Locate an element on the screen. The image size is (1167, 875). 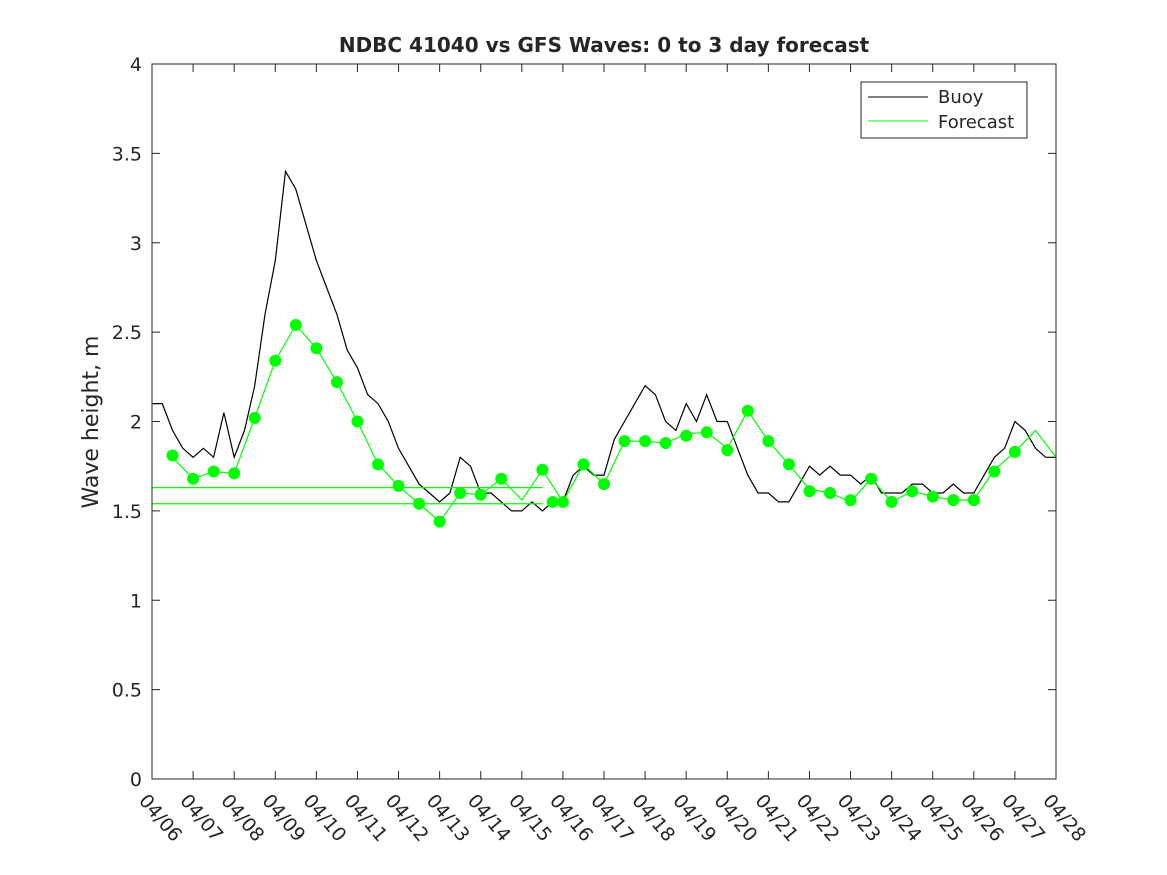
x-tick-label: 04/19 is located at coordinates (694, 818).